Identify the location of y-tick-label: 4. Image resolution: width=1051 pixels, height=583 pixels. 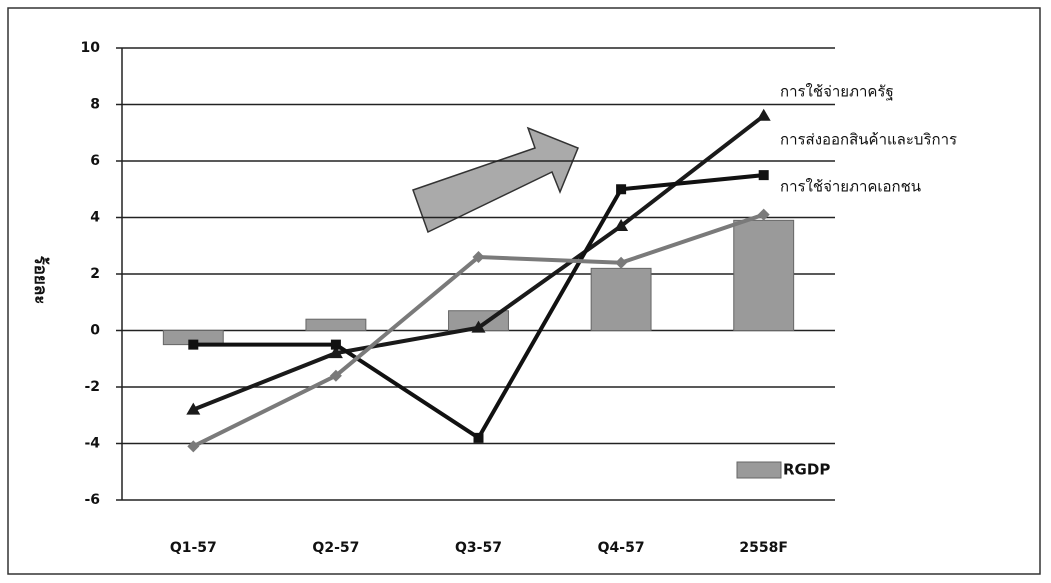
(95, 218).